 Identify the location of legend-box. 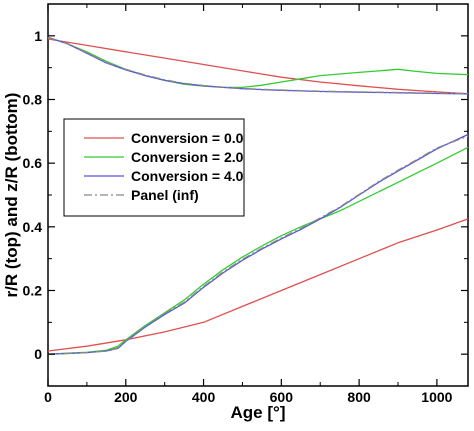
(154, 167).